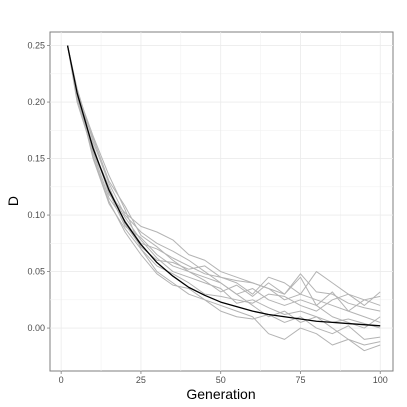  What do you see at coordinates (380, 380) in the screenshot?
I see `x-tick-label: 100` at bounding box center [380, 380].